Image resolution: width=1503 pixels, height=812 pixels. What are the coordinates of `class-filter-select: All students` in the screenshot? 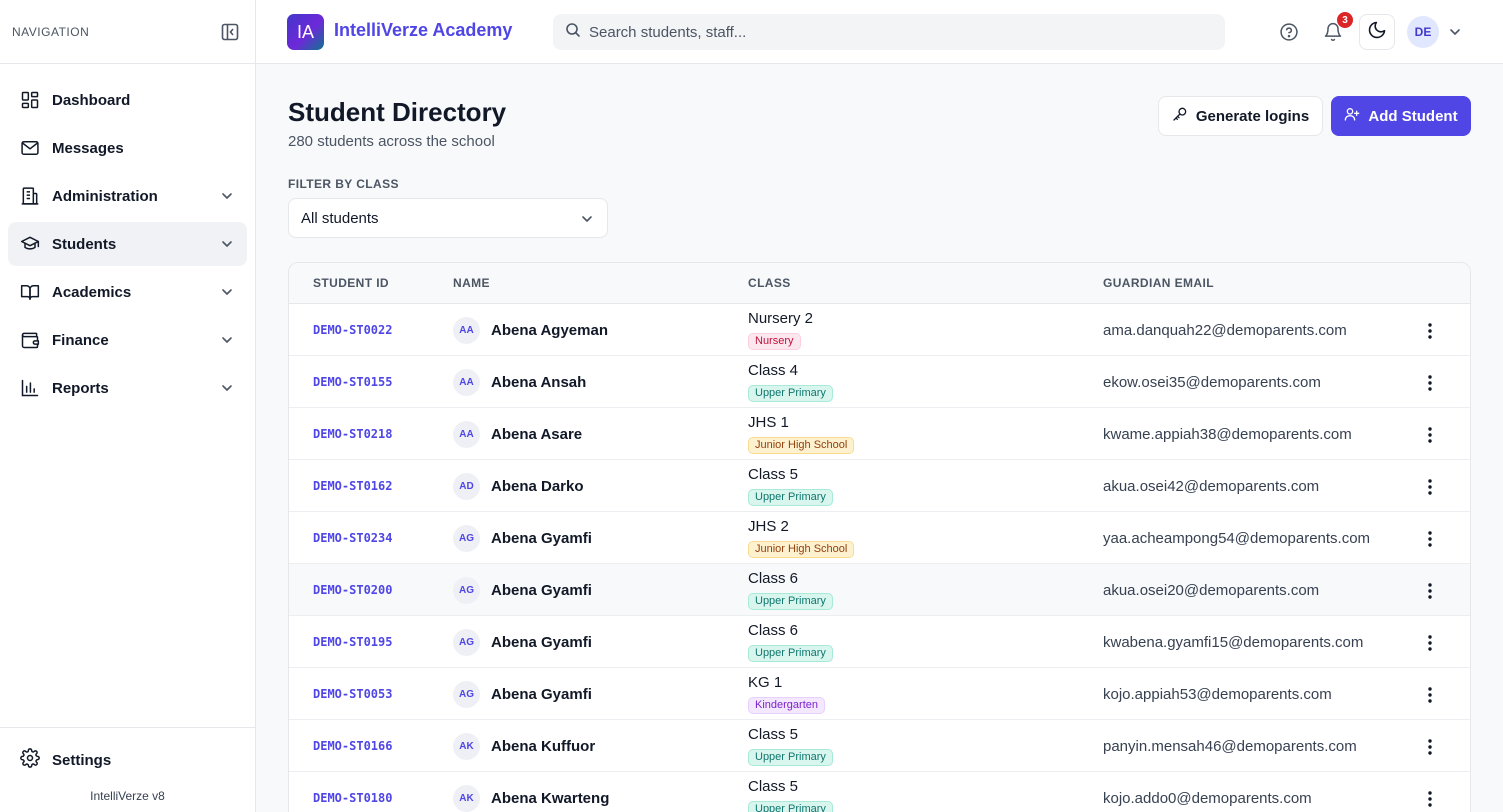 It's located at (448, 218).